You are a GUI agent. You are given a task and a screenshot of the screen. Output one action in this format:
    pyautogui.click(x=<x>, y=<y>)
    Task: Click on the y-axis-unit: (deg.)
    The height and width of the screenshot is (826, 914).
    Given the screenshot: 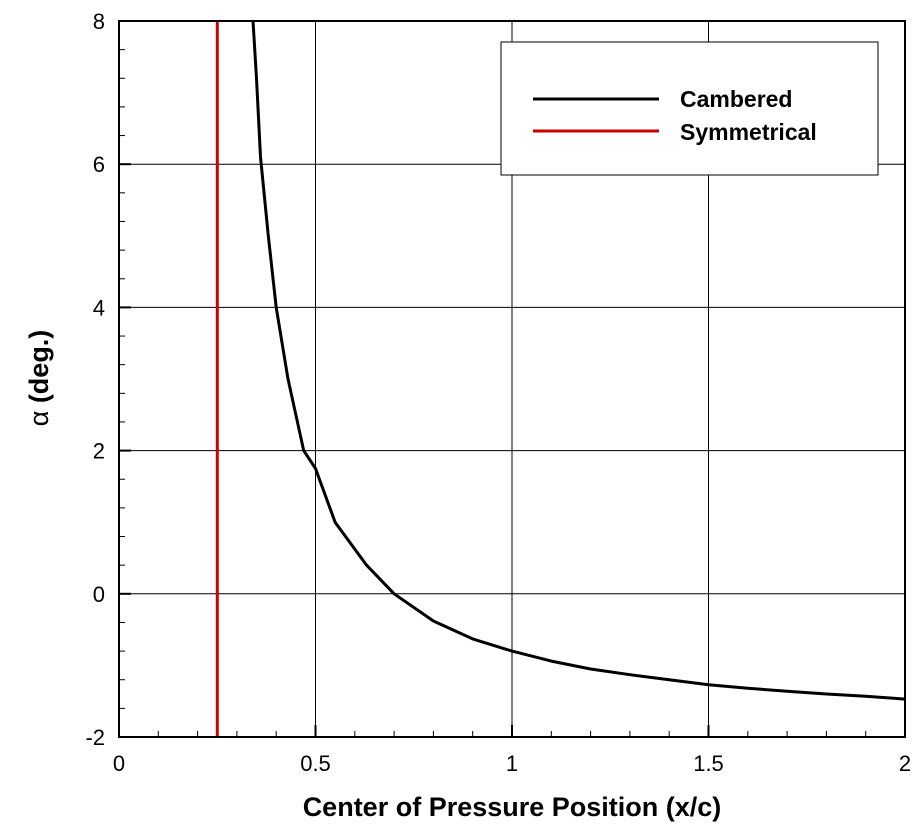 What is the action you would take?
    pyautogui.click(x=39, y=370)
    